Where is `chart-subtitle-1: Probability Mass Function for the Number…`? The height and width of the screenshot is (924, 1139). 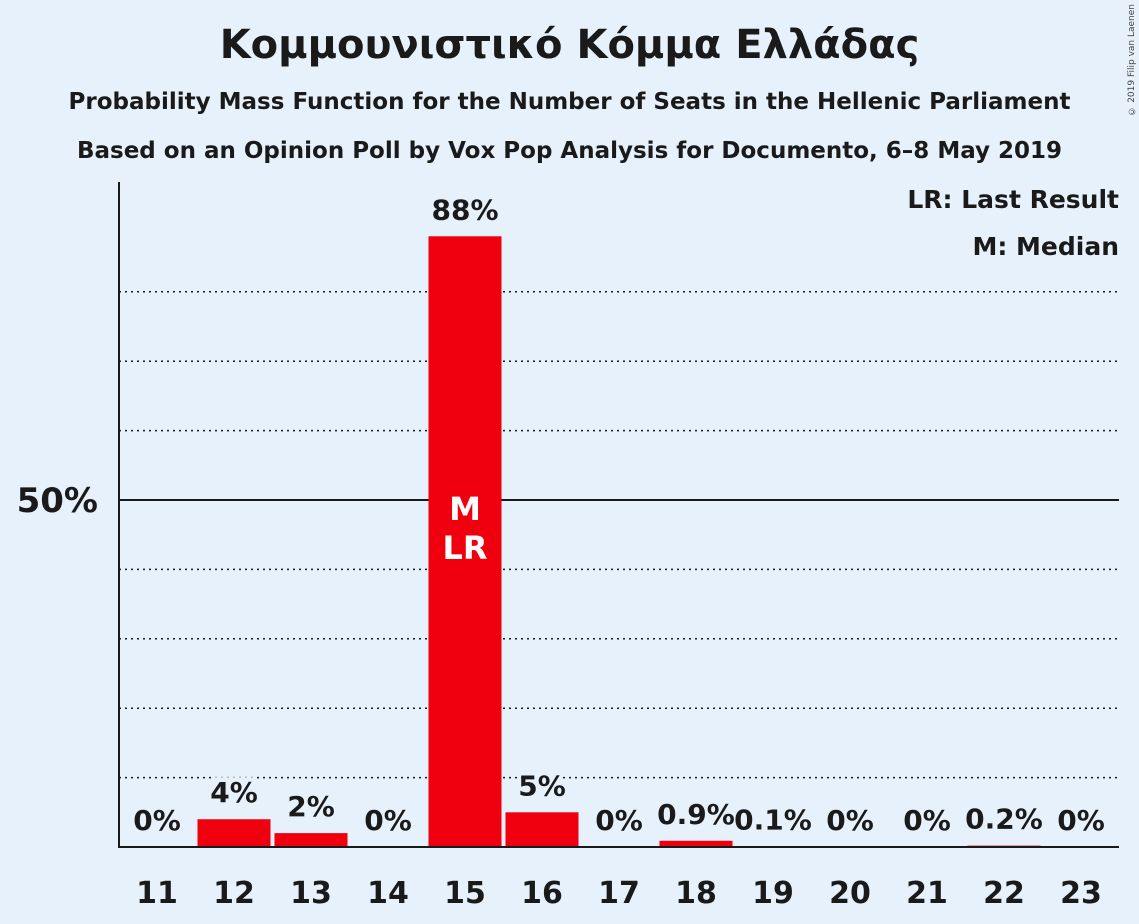
chart-subtitle-1: Probability Mass Function for the Number… is located at coordinates (569, 102).